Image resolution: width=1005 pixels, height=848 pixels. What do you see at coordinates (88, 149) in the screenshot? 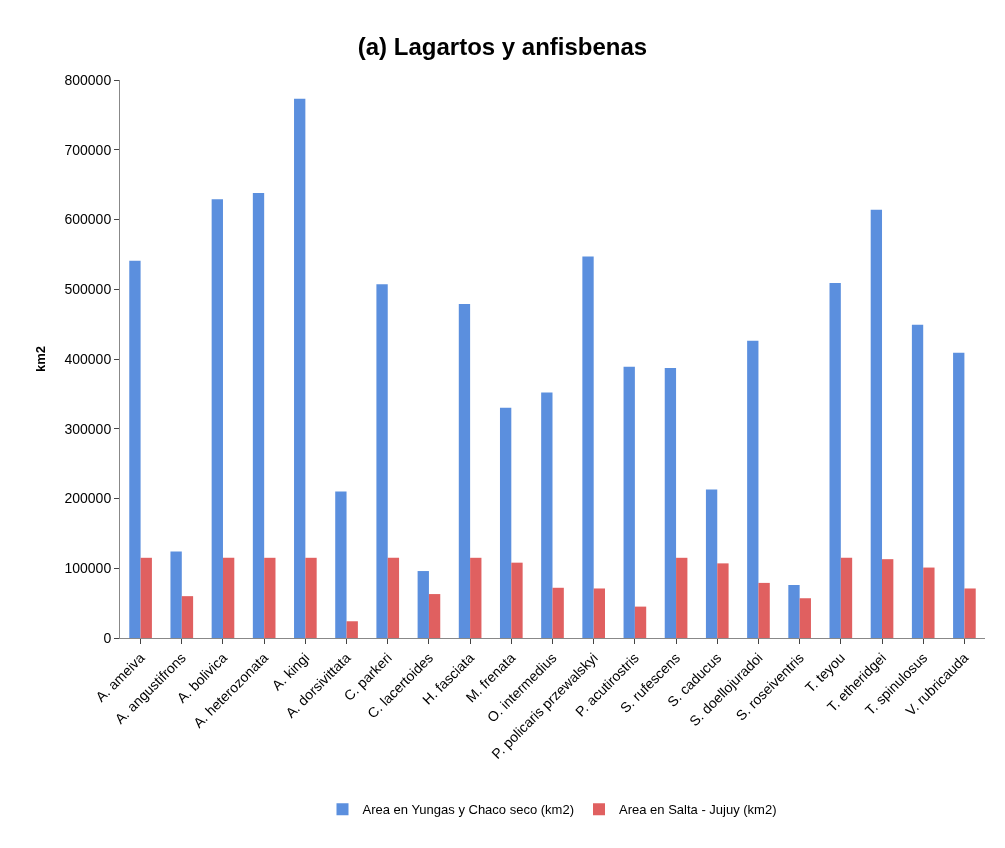
I see `y-tick-label: 700000` at bounding box center [88, 149].